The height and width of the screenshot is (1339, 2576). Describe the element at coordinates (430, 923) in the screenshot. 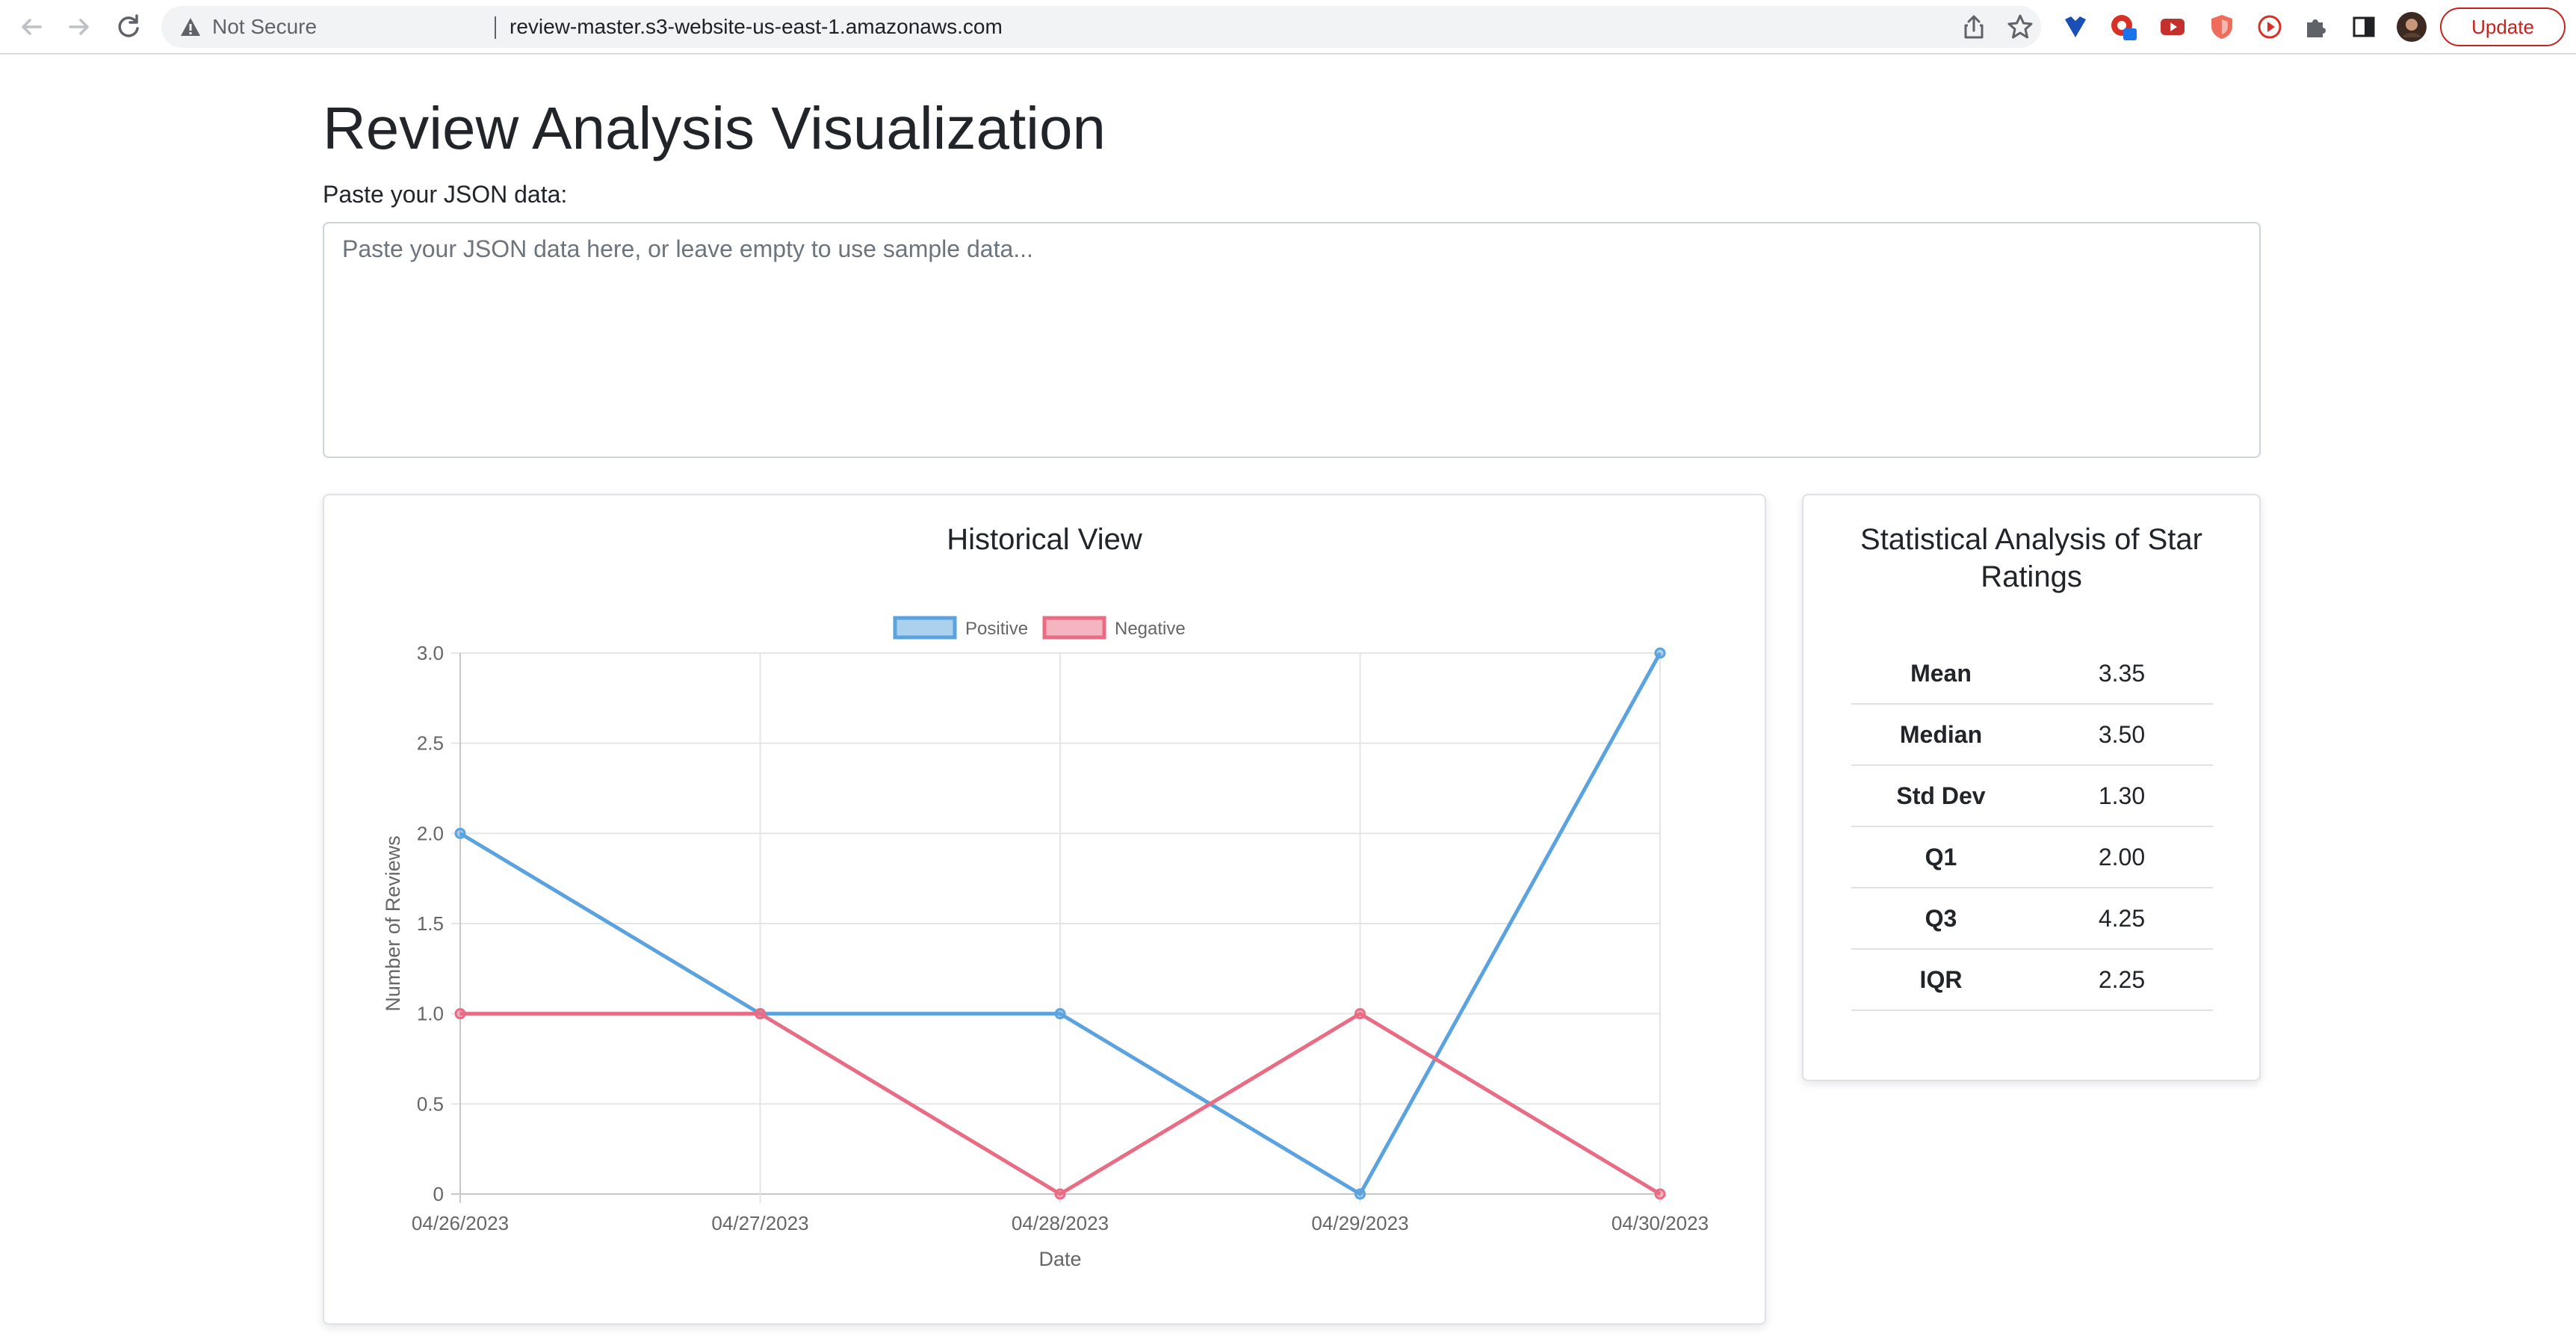

I see `y-tick-label: 1.5` at that location.